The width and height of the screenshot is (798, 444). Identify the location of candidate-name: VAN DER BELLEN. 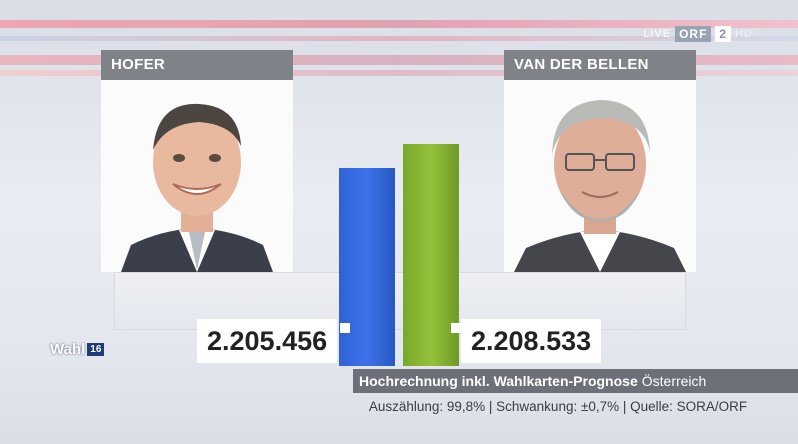
(600, 65).